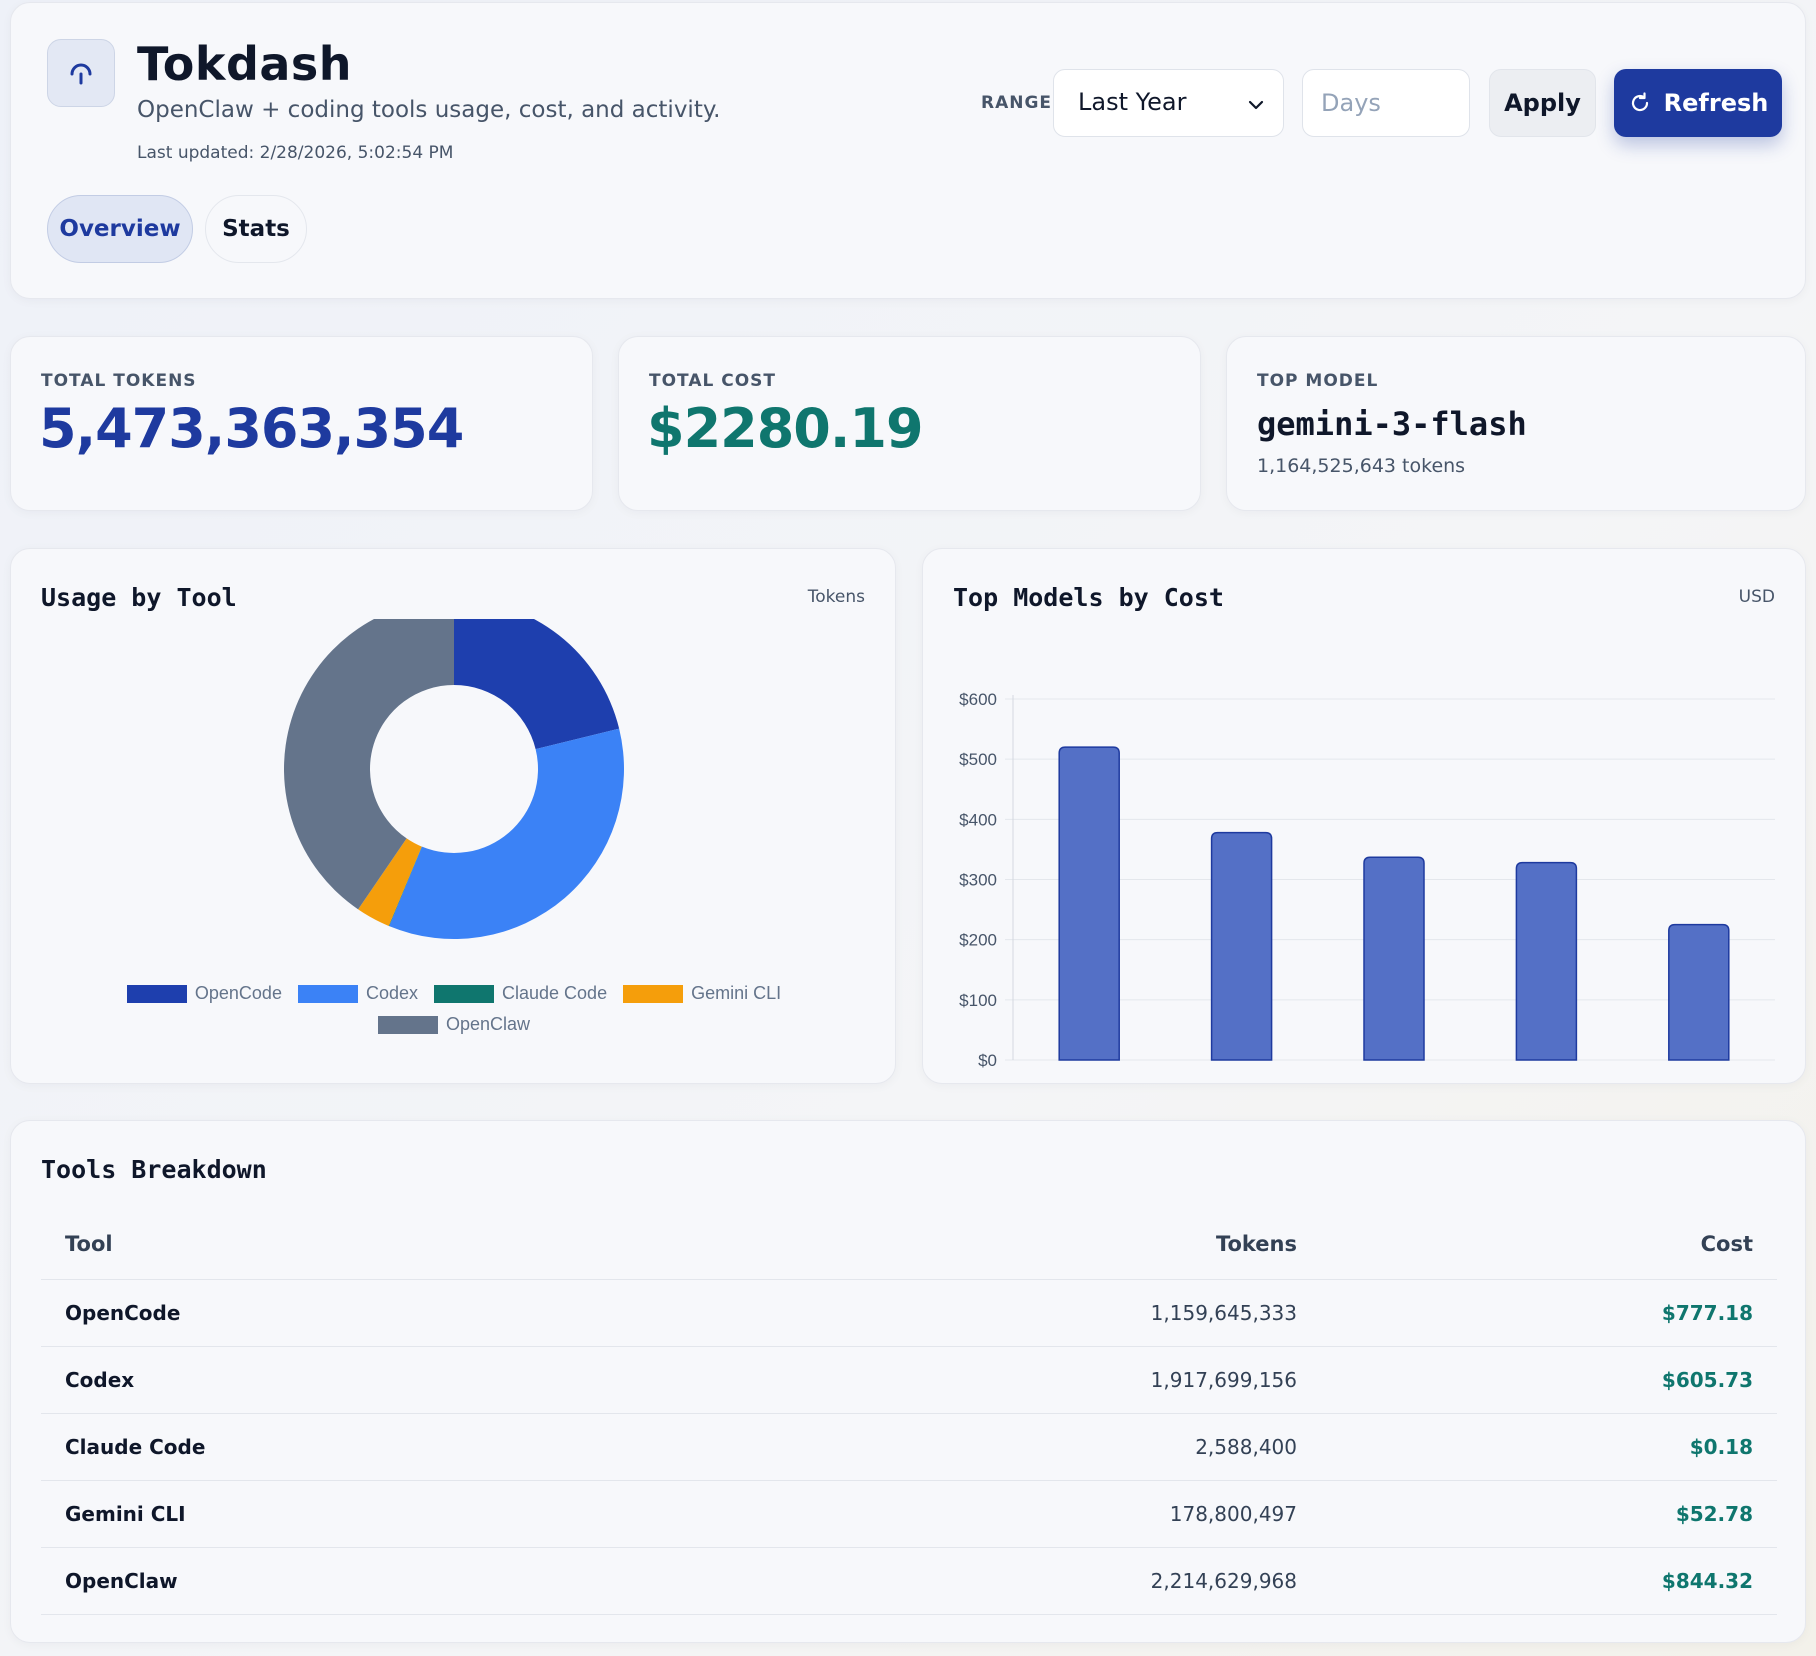 The image size is (1816, 1656). Describe the element at coordinates (391, 1581) in the screenshot. I see `row-tool: OpenClaw` at that location.